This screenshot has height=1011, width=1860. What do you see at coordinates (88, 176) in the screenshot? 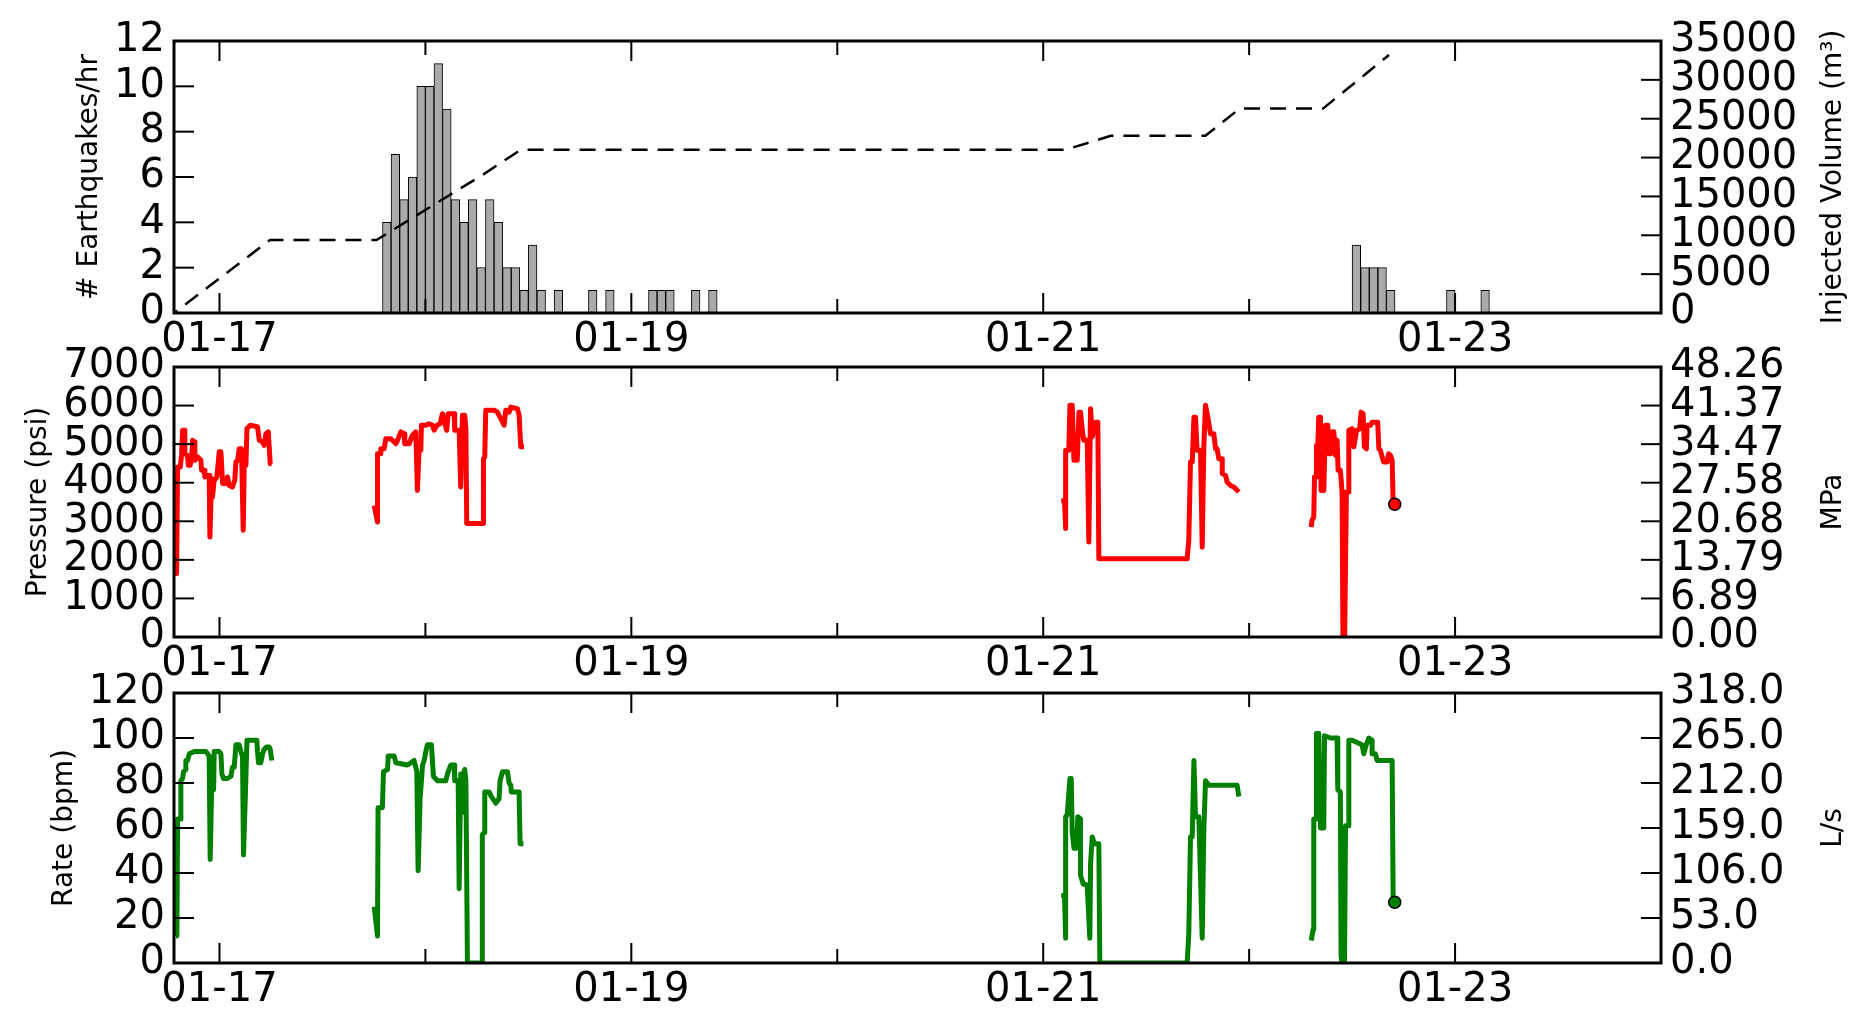
I see `y-axis-title: # Earthquakes/hr` at bounding box center [88, 176].